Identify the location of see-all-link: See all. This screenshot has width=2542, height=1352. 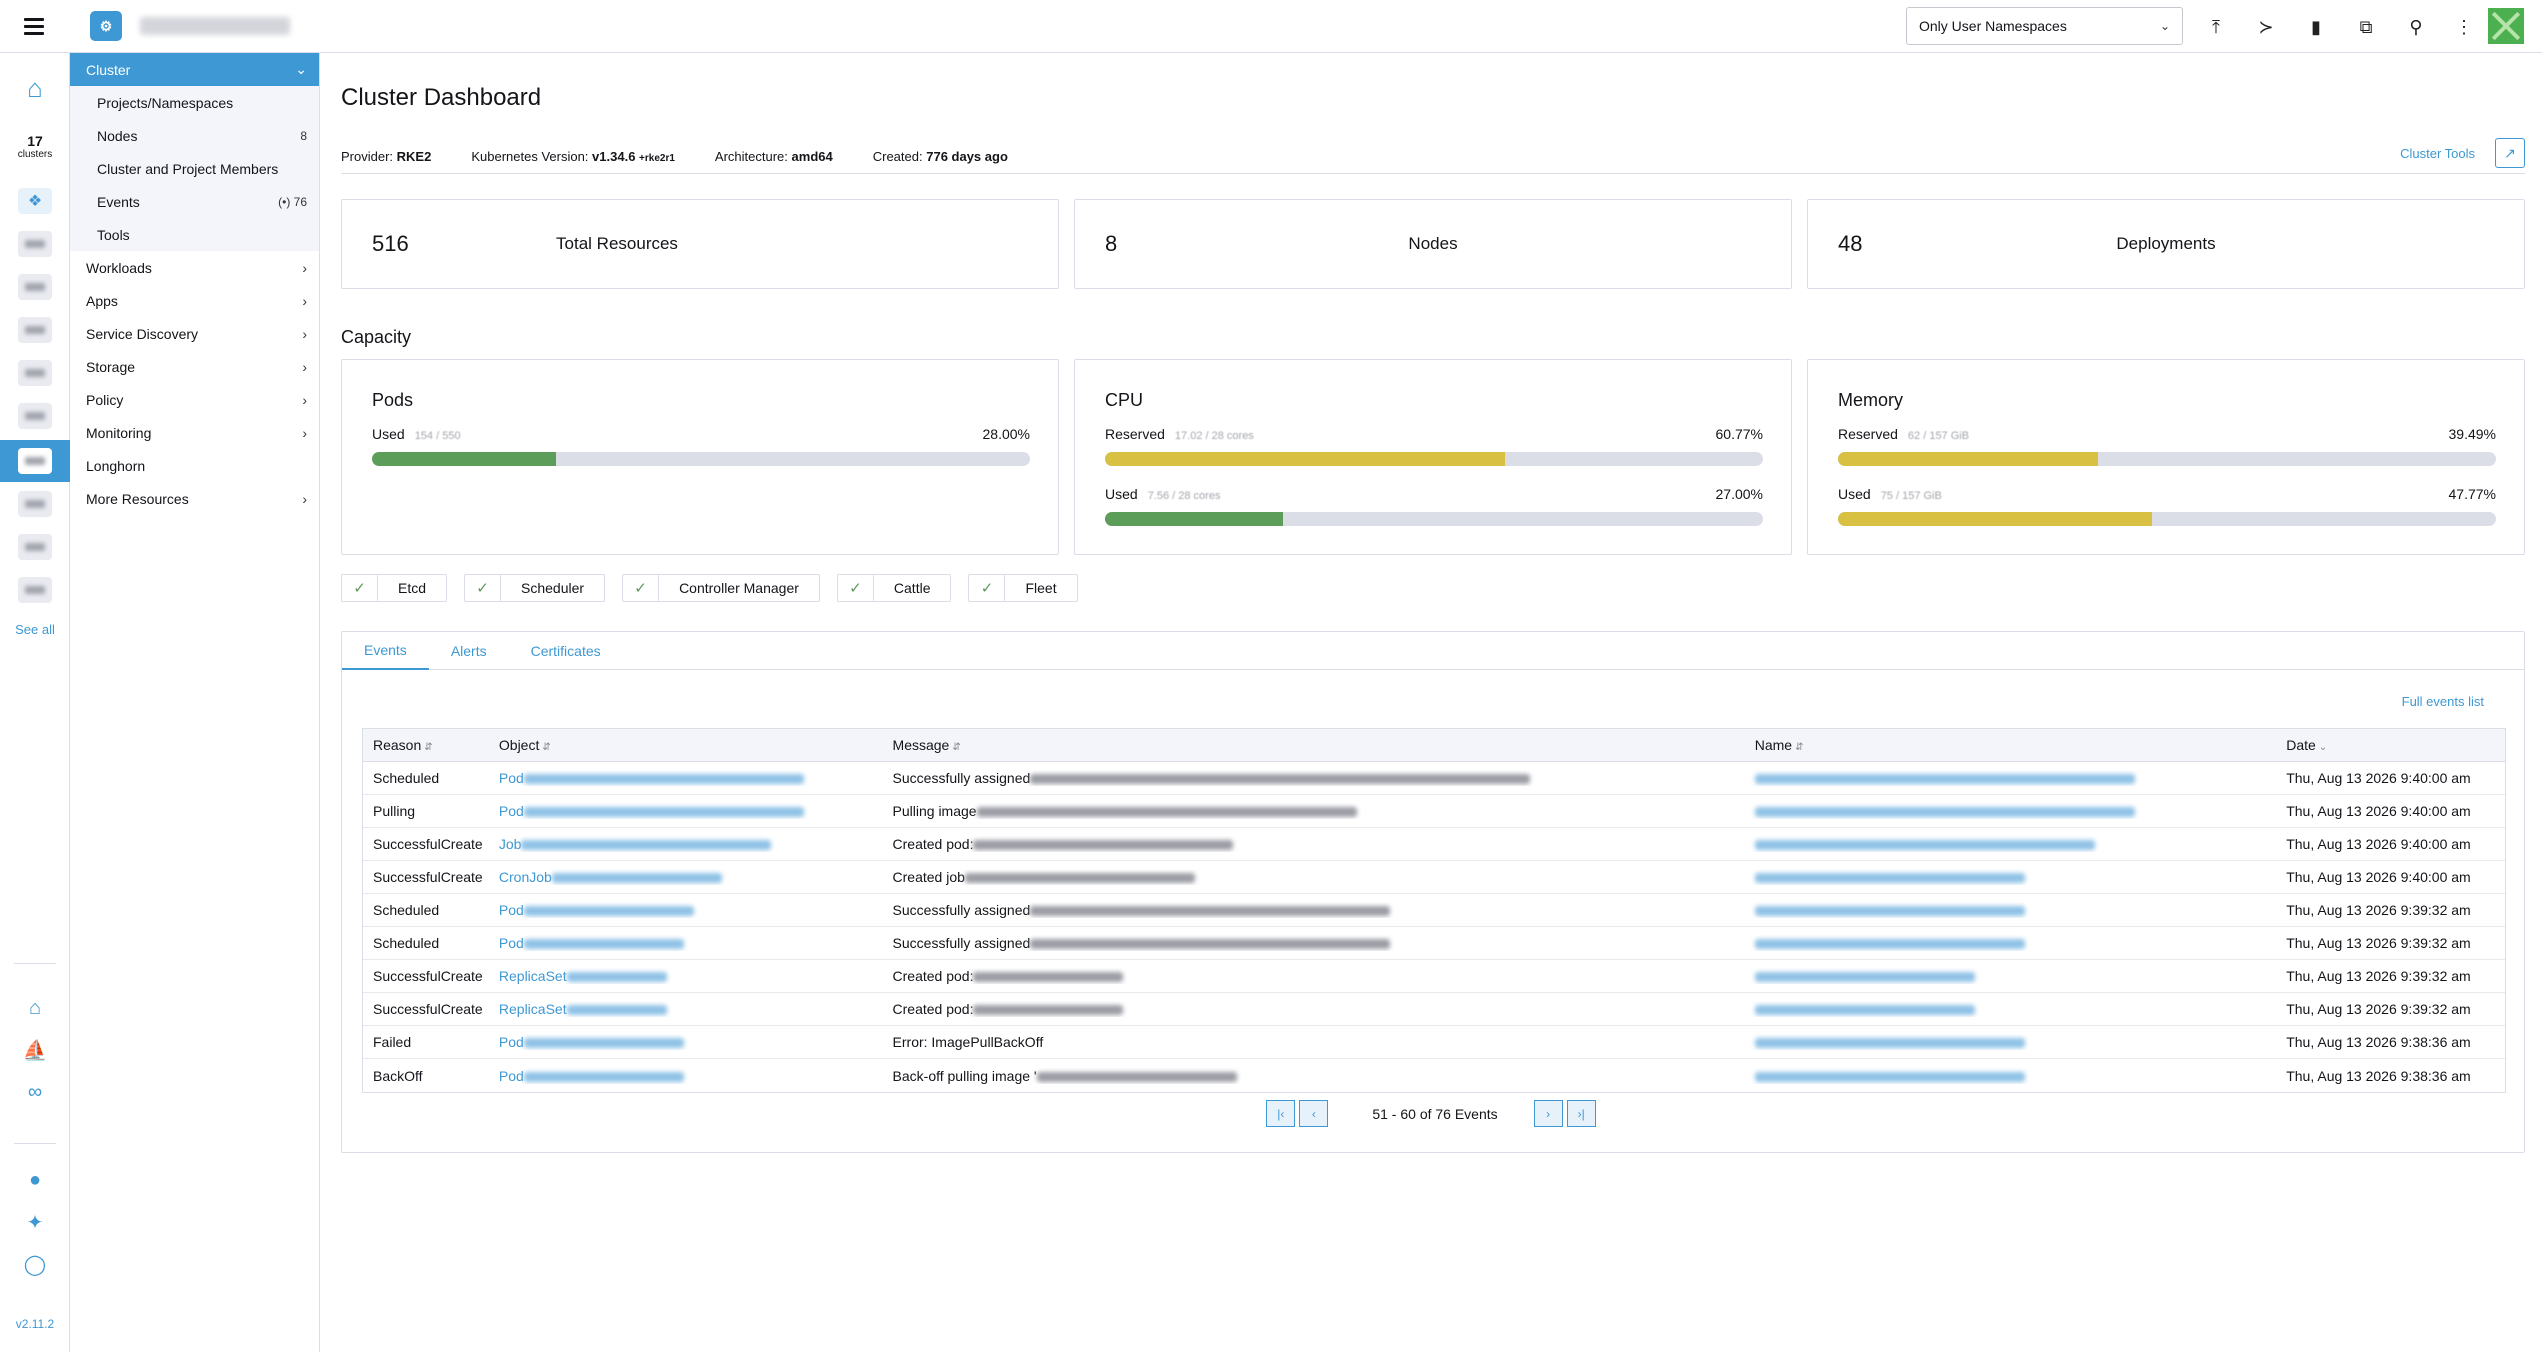
(35, 629).